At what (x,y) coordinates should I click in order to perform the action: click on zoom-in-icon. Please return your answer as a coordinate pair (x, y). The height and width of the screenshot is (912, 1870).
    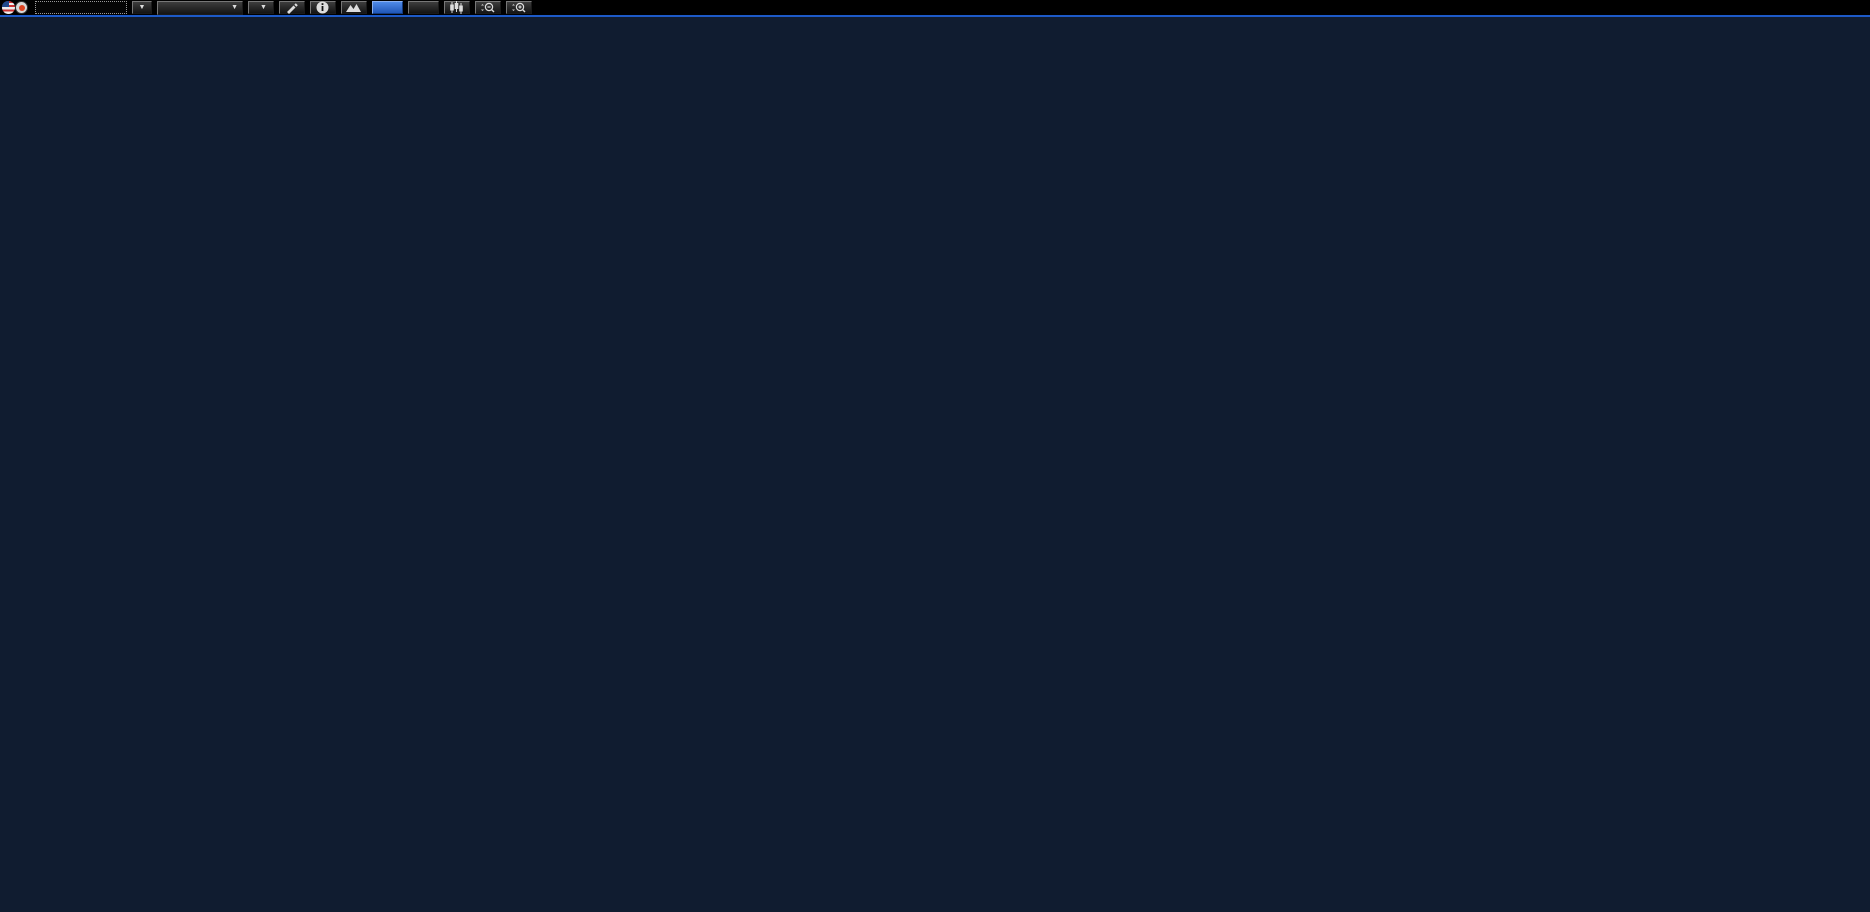
    Looking at the image, I should click on (519, 7).